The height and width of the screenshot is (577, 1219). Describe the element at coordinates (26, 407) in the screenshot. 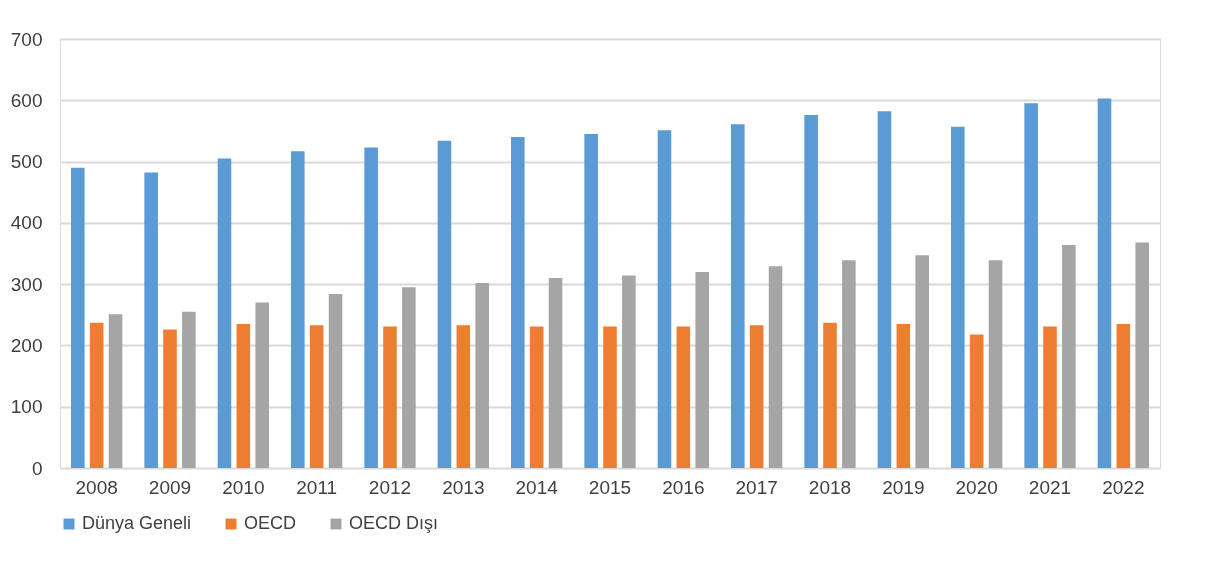

I see `y-tick-label: 100` at that location.